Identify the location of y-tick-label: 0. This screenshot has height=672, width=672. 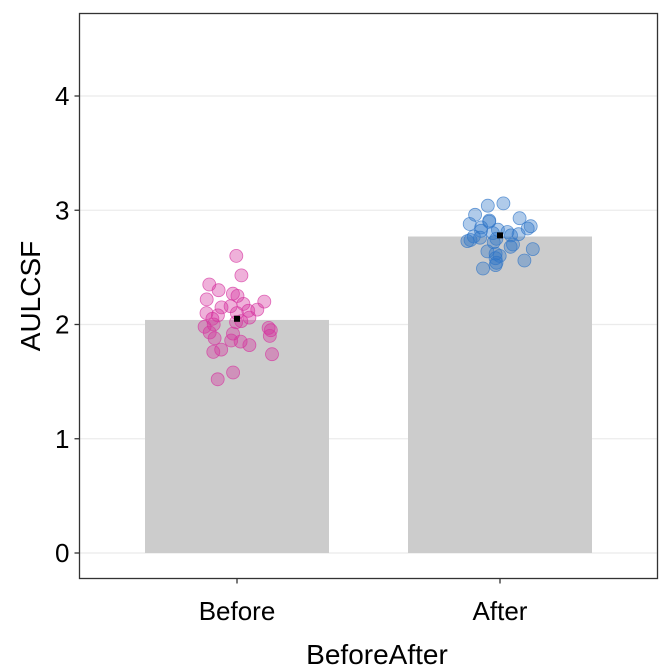
(62, 553).